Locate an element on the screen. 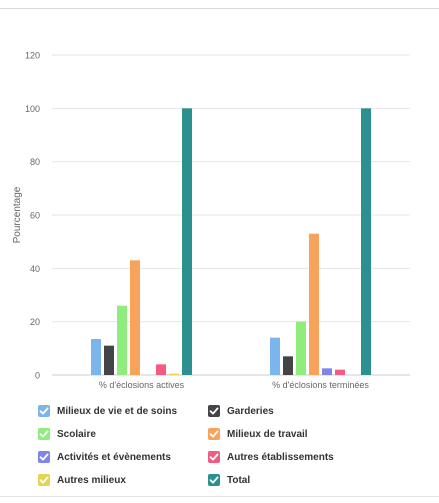  legend-label: Scolaire is located at coordinates (76, 434).